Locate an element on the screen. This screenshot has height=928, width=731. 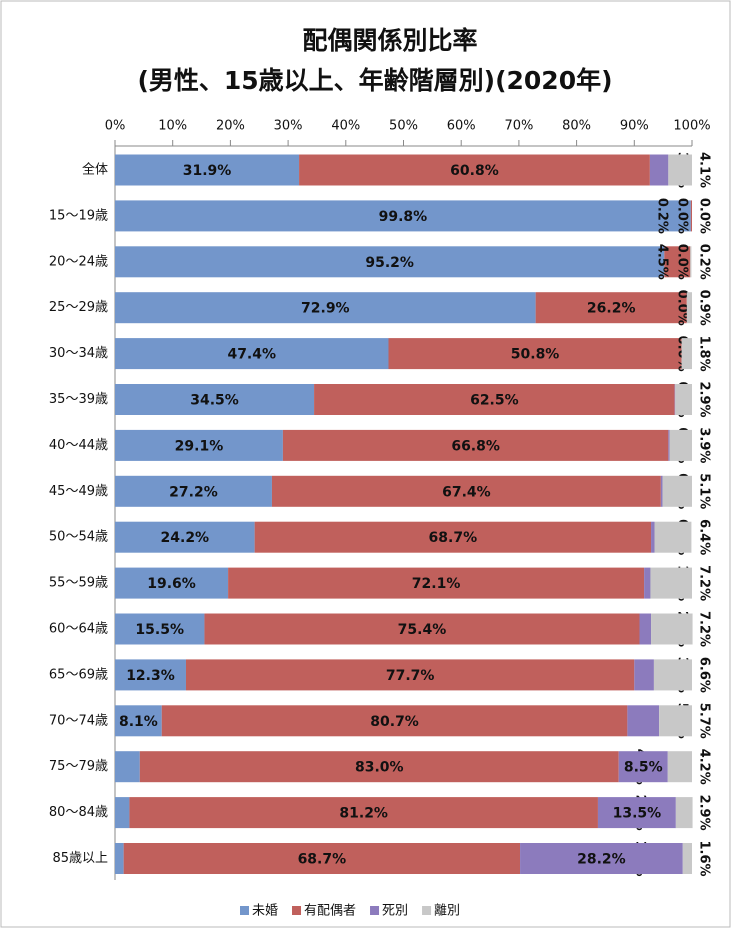
data-label: 2.9% is located at coordinates (704, 813).